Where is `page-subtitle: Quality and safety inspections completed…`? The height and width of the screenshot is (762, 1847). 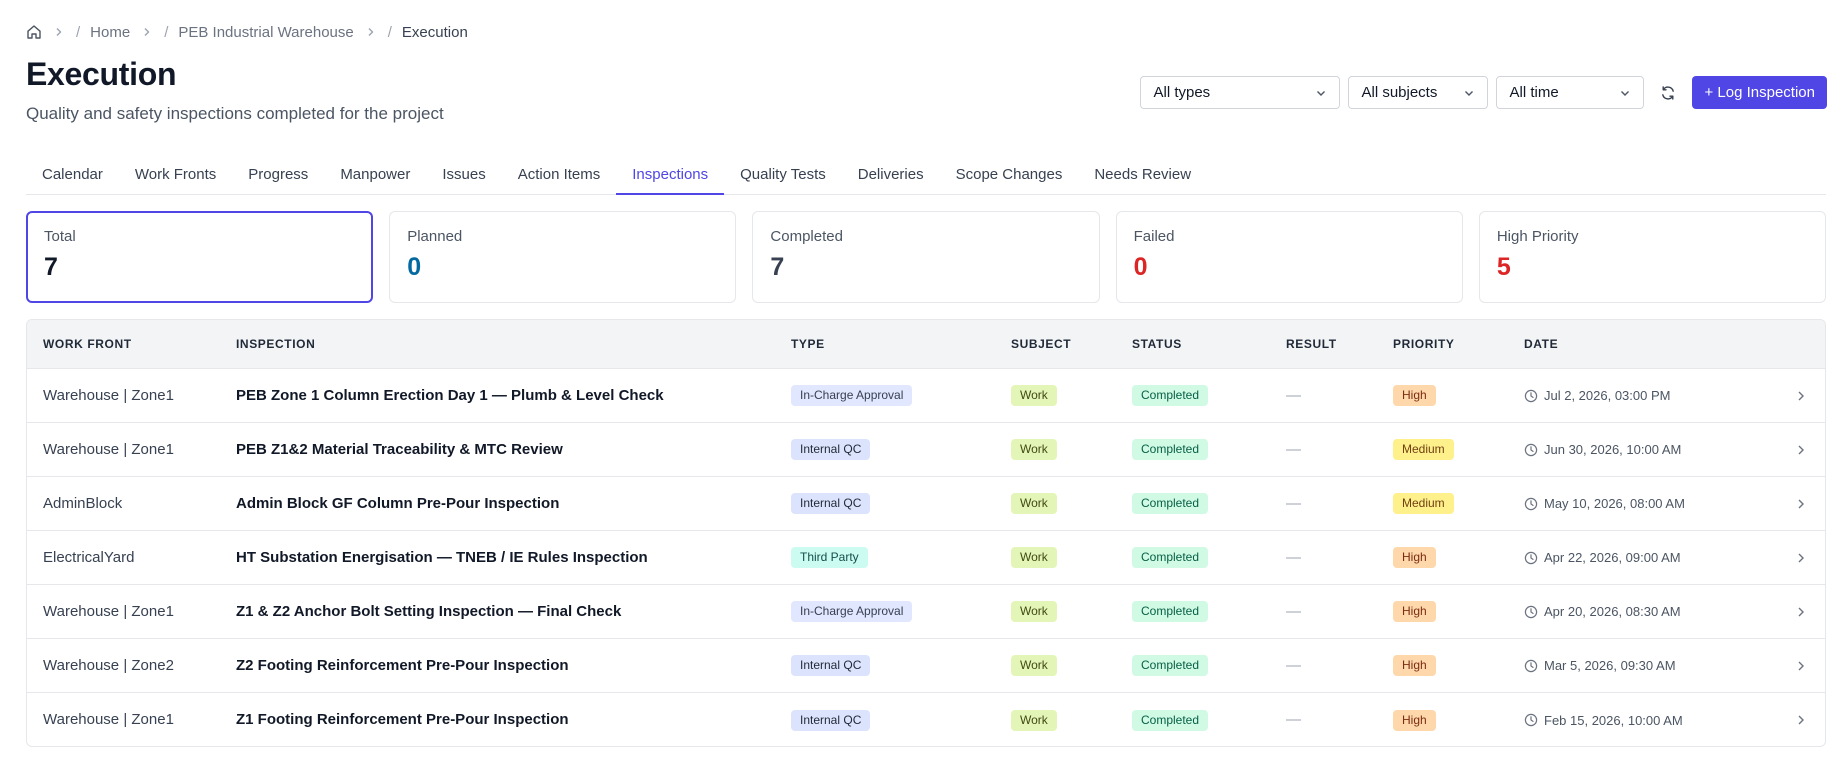
page-subtitle: Quality and safety inspections completed… is located at coordinates (235, 113).